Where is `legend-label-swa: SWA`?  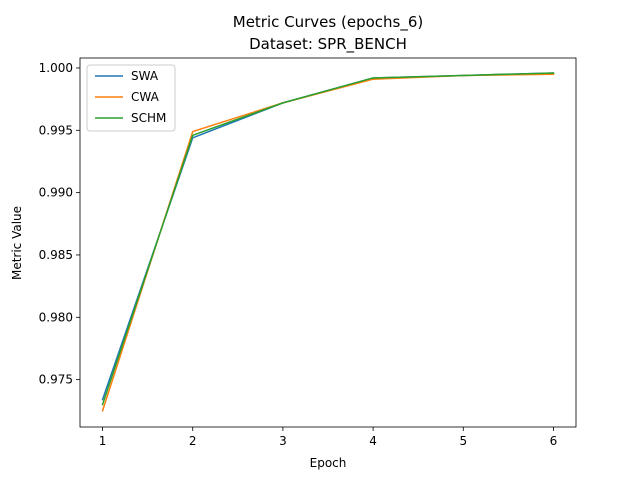
legend-label-swa: SWA is located at coordinates (145, 76).